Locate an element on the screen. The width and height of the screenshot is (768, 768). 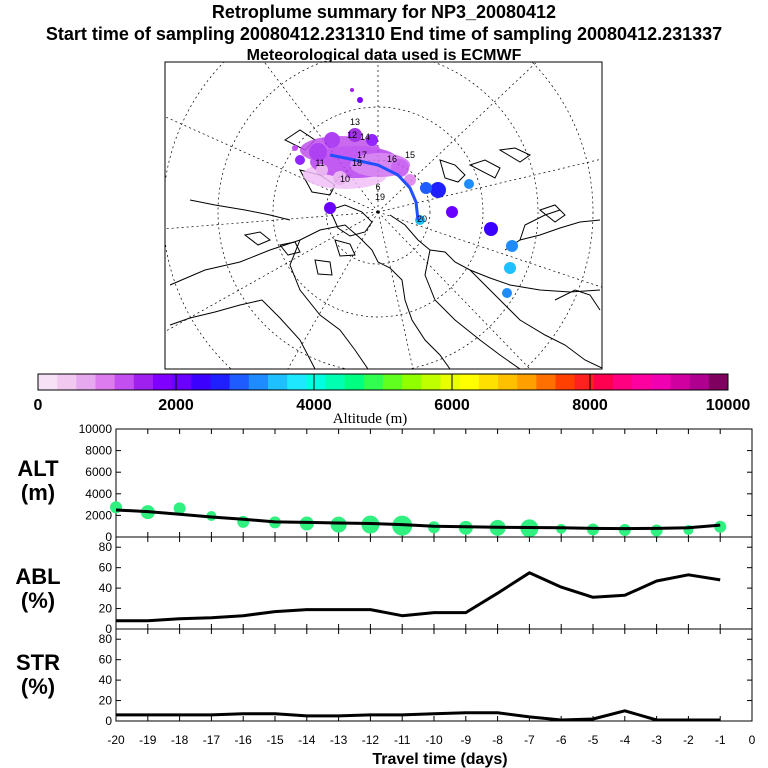
x-tick-label: -7 is located at coordinates (529, 740).